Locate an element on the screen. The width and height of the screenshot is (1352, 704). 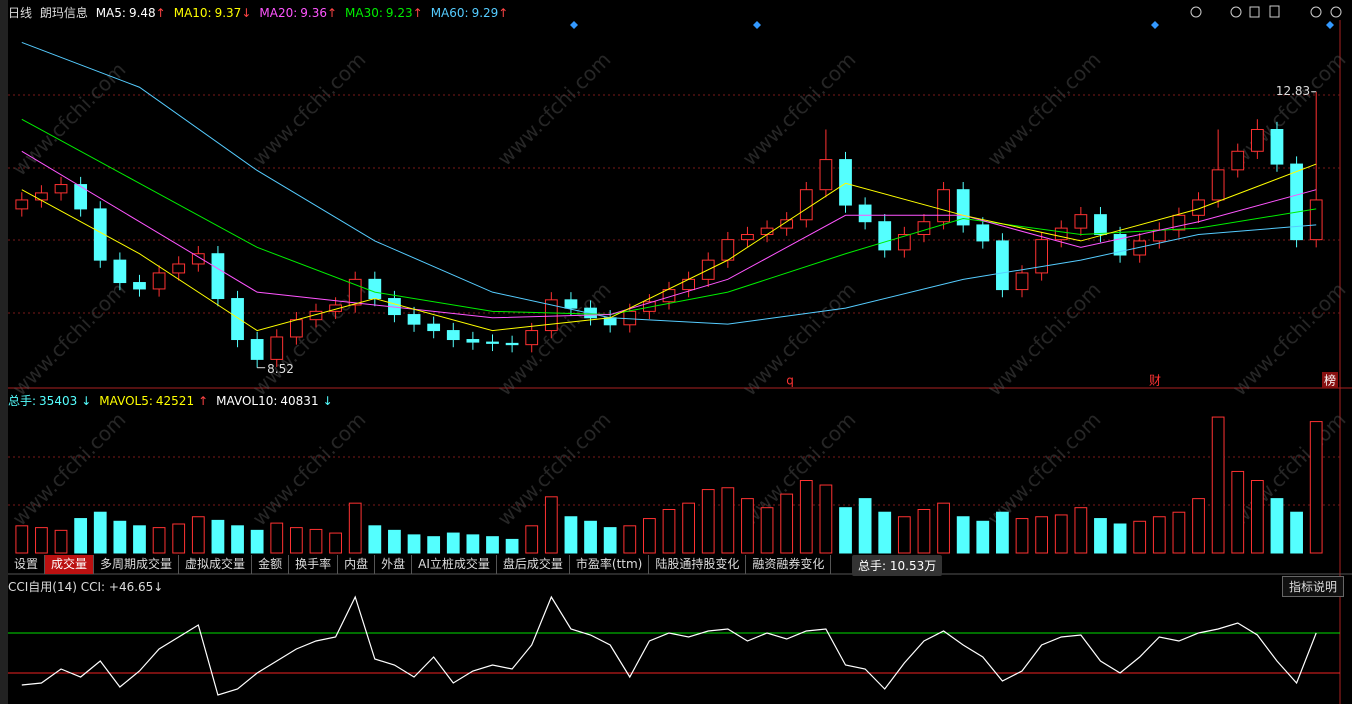
marker: 榜 is located at coordinates (1330, 380).